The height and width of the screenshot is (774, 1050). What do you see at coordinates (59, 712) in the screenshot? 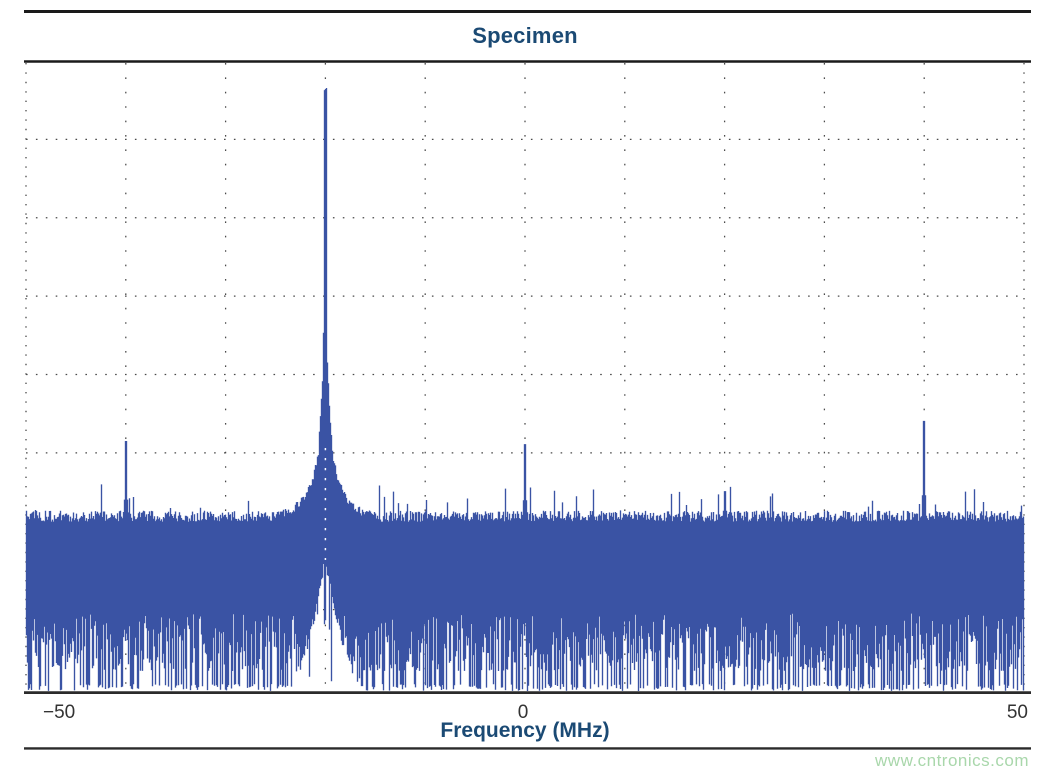
I see `x-tick-label-minus50: −50` at bounding box center [59, 712].